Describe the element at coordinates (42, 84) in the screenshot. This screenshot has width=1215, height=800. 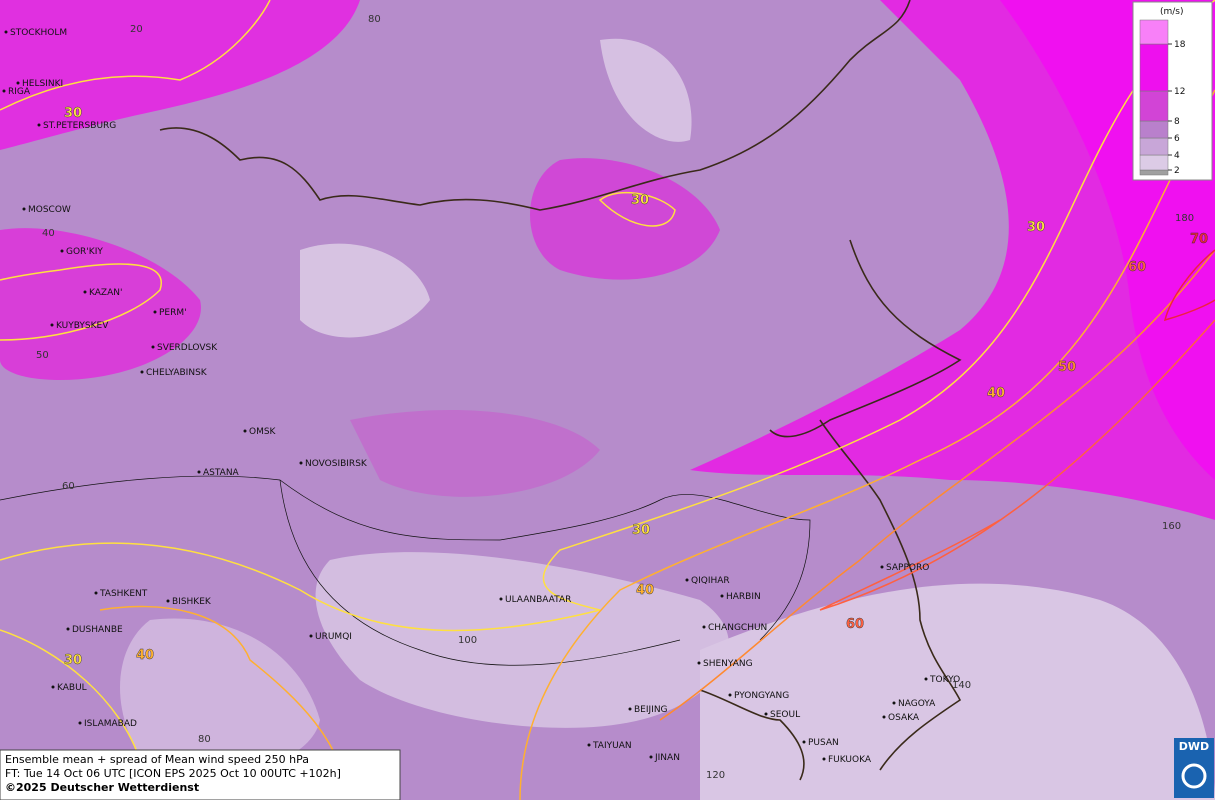
I see `city-label: HELSINKI` at that location.